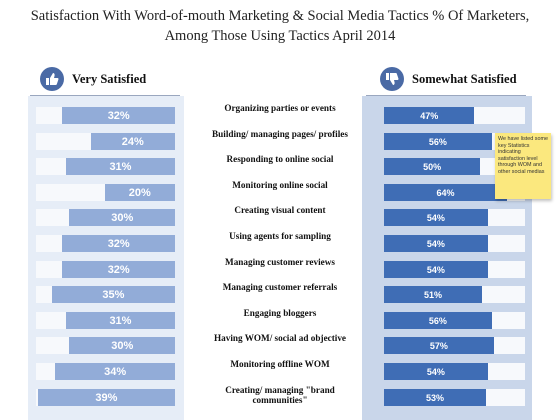 The width and height of the screenshot is (560, 420). Describe the element at coordinates (432, 166) in the screenshot. I see `somewhat-satisfied-bar: 50%` at that location.